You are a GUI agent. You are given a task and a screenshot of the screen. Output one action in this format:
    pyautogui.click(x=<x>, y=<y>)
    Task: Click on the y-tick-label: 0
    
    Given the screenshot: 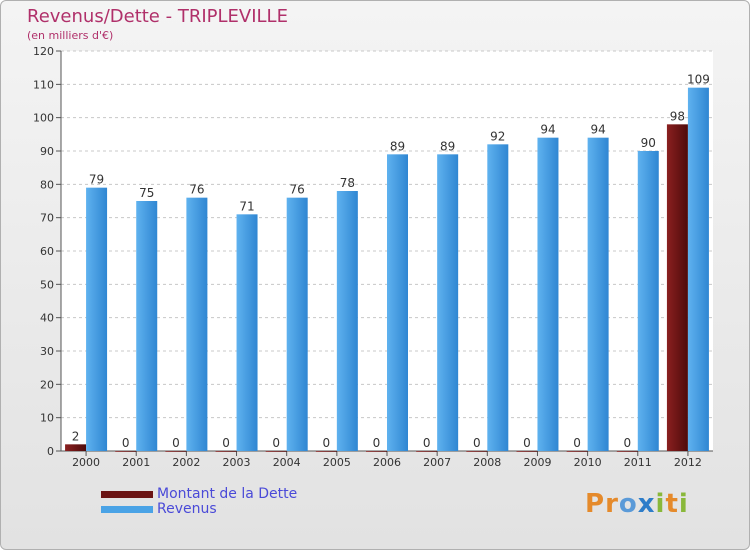 What is the action you would take?
    pyautogui.click(x=50, y=451)
    